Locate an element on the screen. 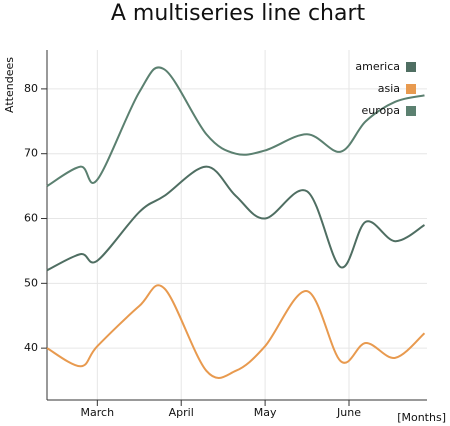 The image size is (450, 426). y-tick-label: 60 is located at coordinates (31, 218).